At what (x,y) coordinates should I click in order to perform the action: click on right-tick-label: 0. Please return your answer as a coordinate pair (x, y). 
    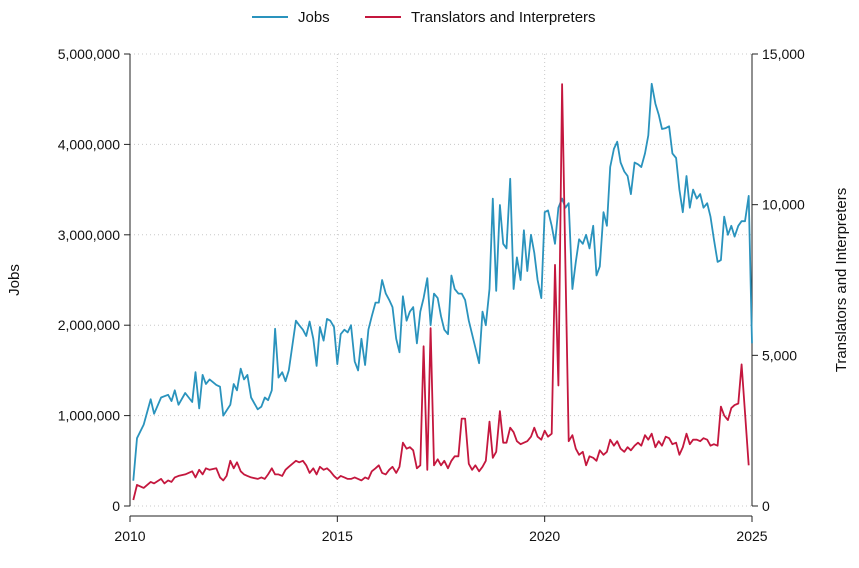
    Looking at the image, I should click on (766, 506).